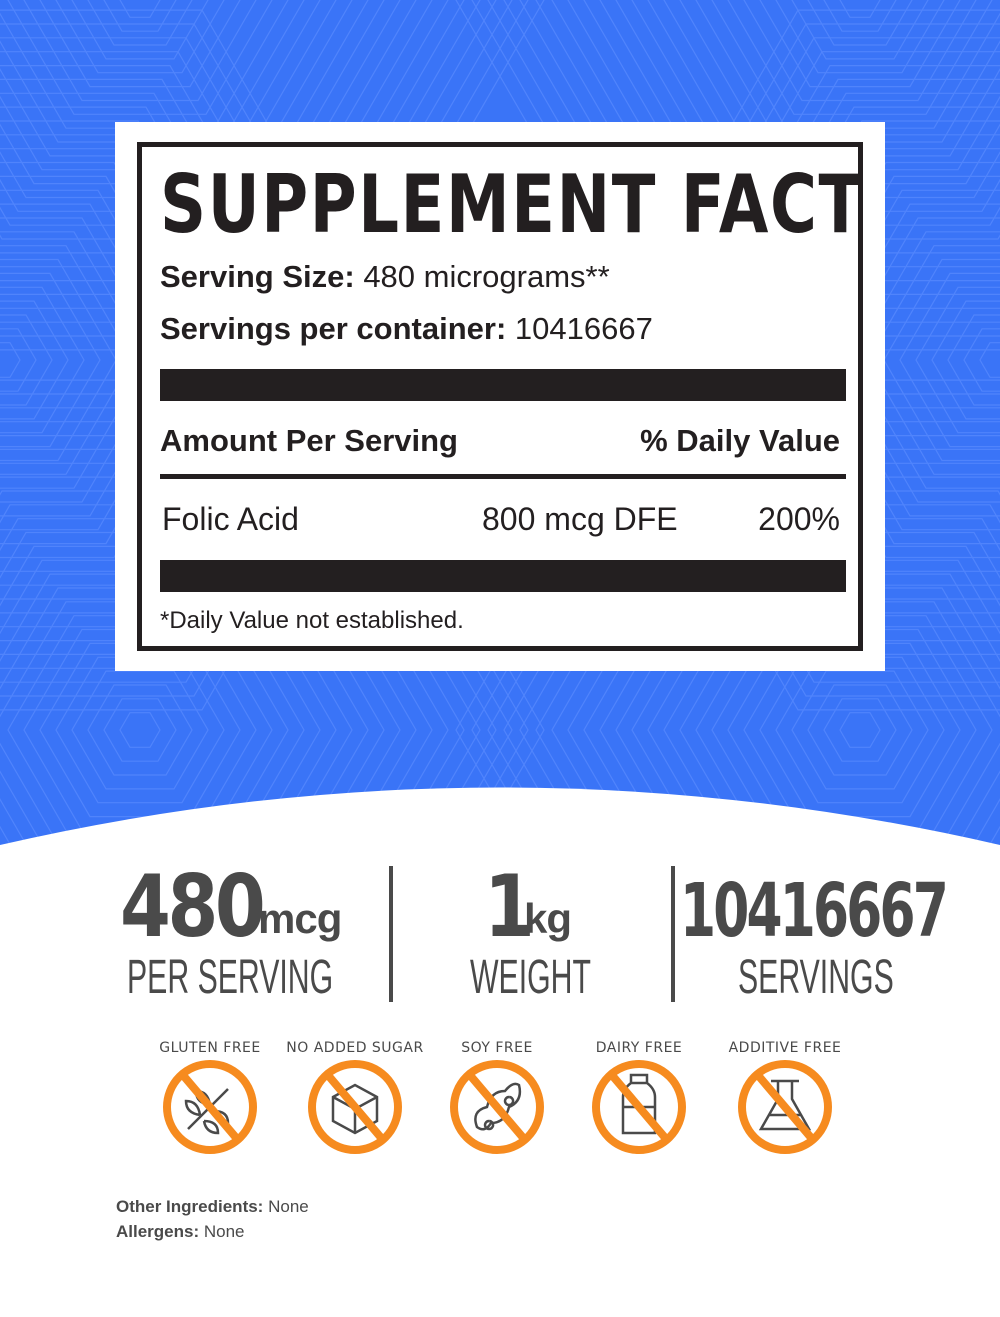 The height and width of the screenshot is (1317, 1000). I want to click on dv-header: % Daily Value, so click(740, 440).